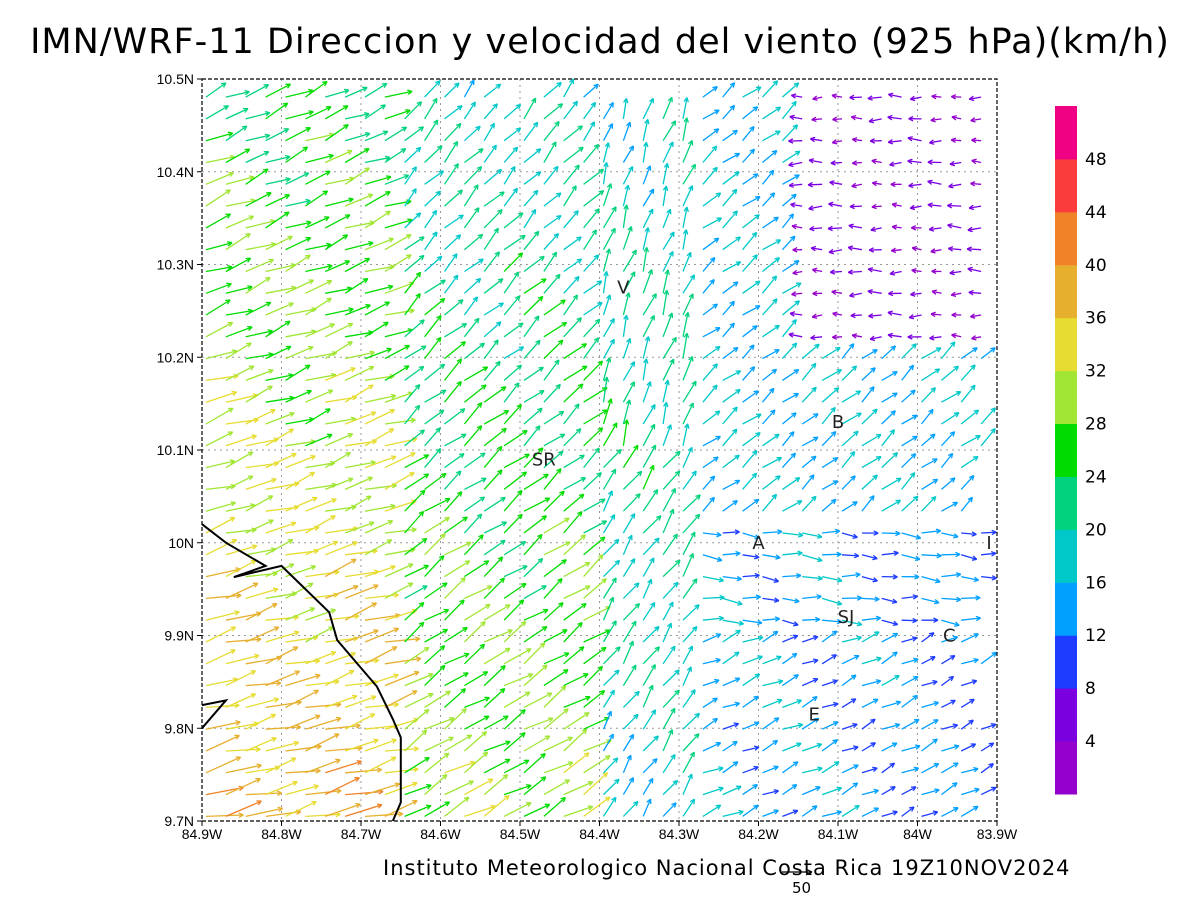  Describe the element at coordinates (1096, 319) in the screenshot. I see `colorbar-label: 36` at that location.